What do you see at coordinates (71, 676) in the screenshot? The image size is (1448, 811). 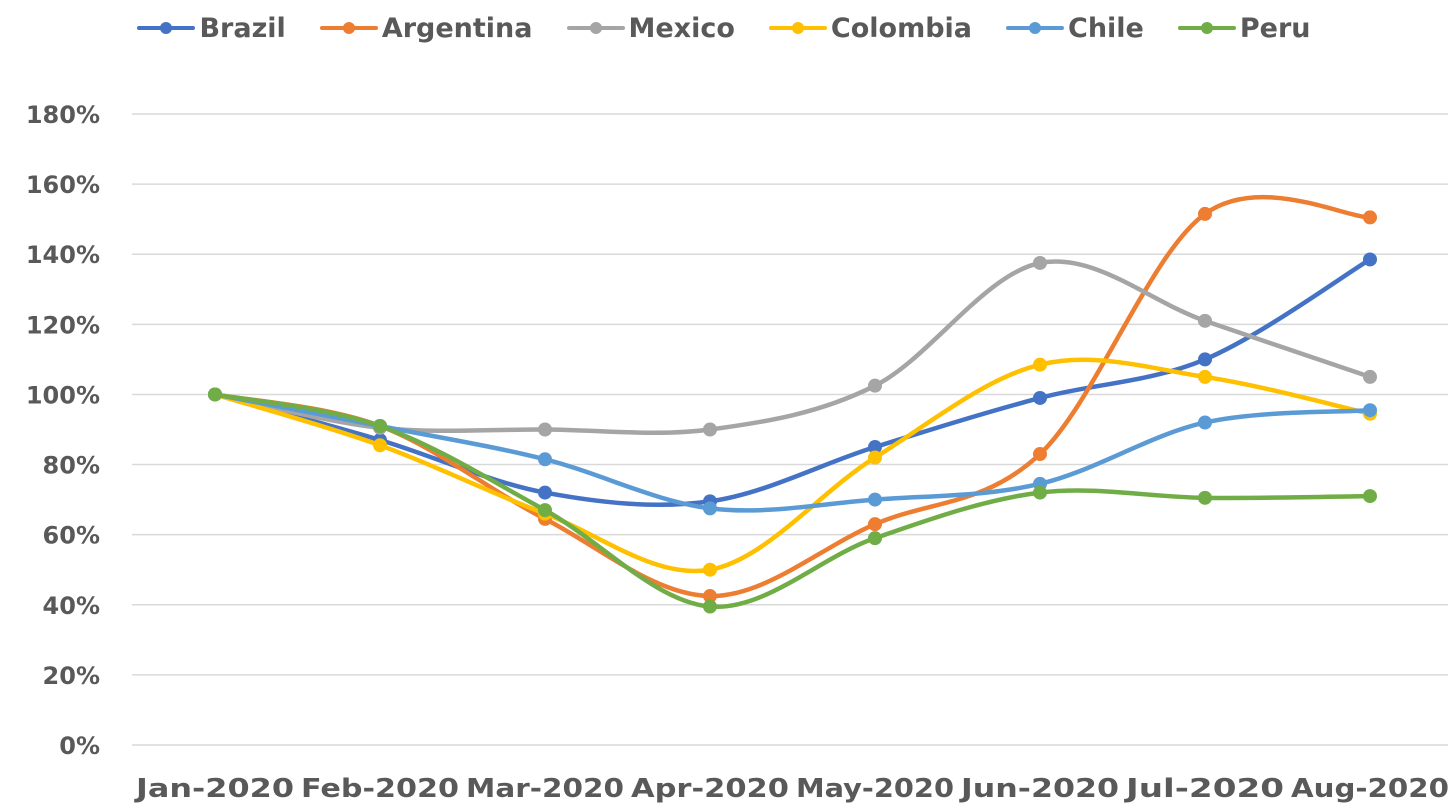 I see `y-tick-label: 20%` at bounding box center [71, 676].